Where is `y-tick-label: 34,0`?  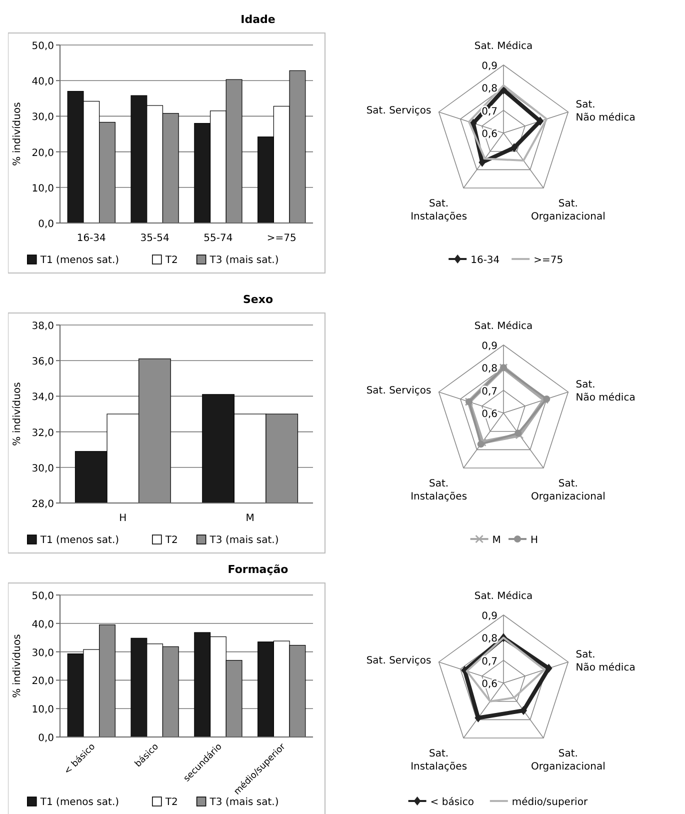 y-tick-label: 34,0 is located at coordinates (43, 398).